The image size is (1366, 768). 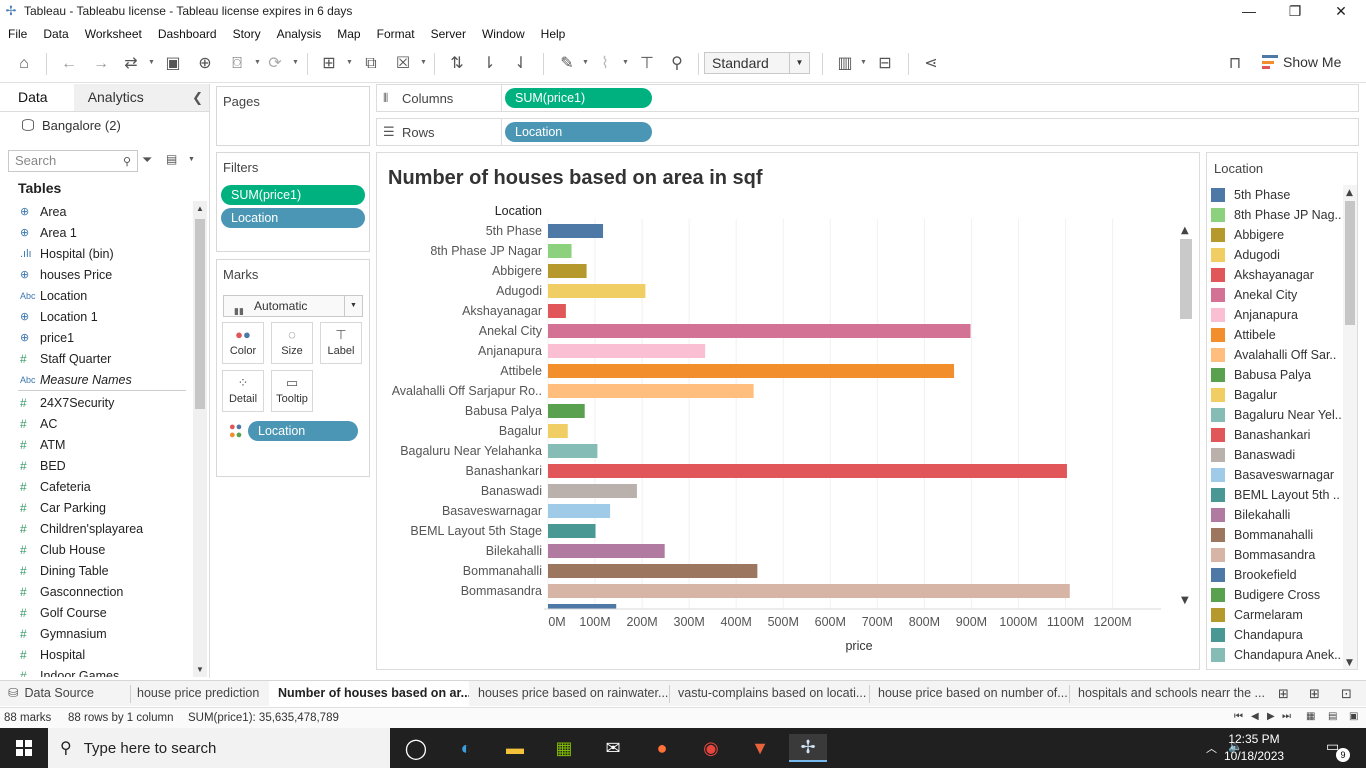 What do you see at coordinates (96, 444) in the screenshot?
I see `field-item: # ATM` at bounding box center [96, 444].